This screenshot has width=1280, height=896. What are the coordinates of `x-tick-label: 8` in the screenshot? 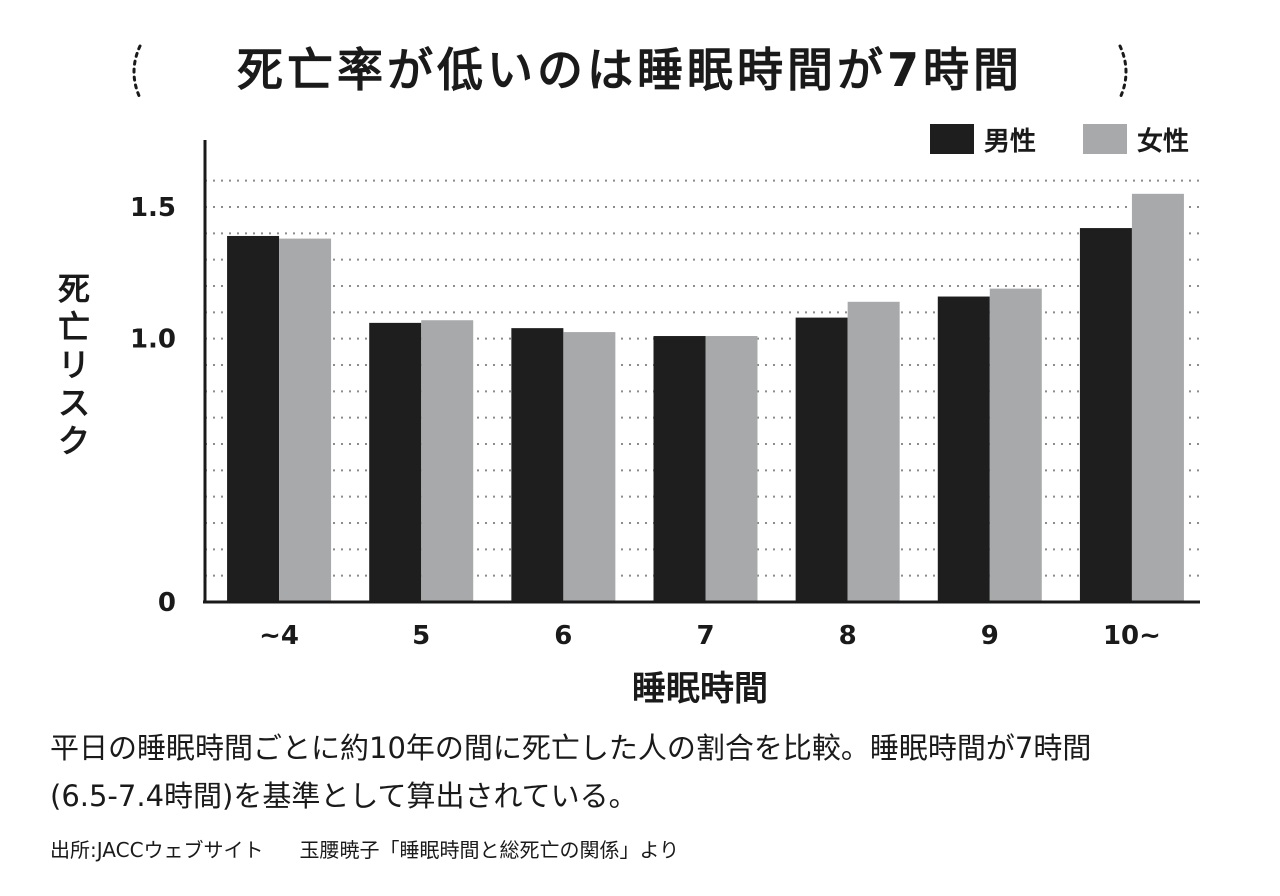 It's located at (848, 636).